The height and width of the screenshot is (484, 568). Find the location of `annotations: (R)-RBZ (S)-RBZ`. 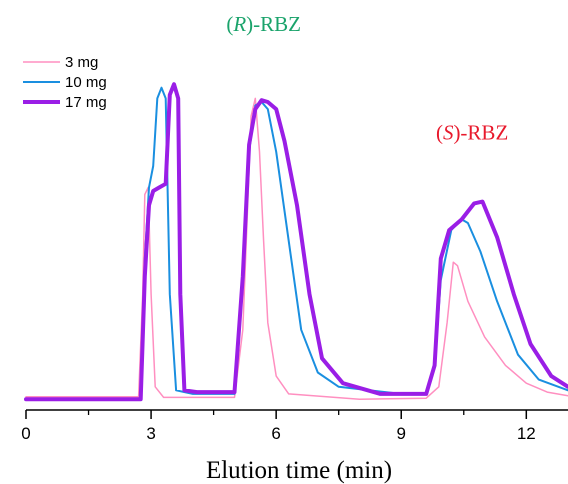

annotations: (R)-RBZ (S)-RBZ is located at coordinates (367, 78).